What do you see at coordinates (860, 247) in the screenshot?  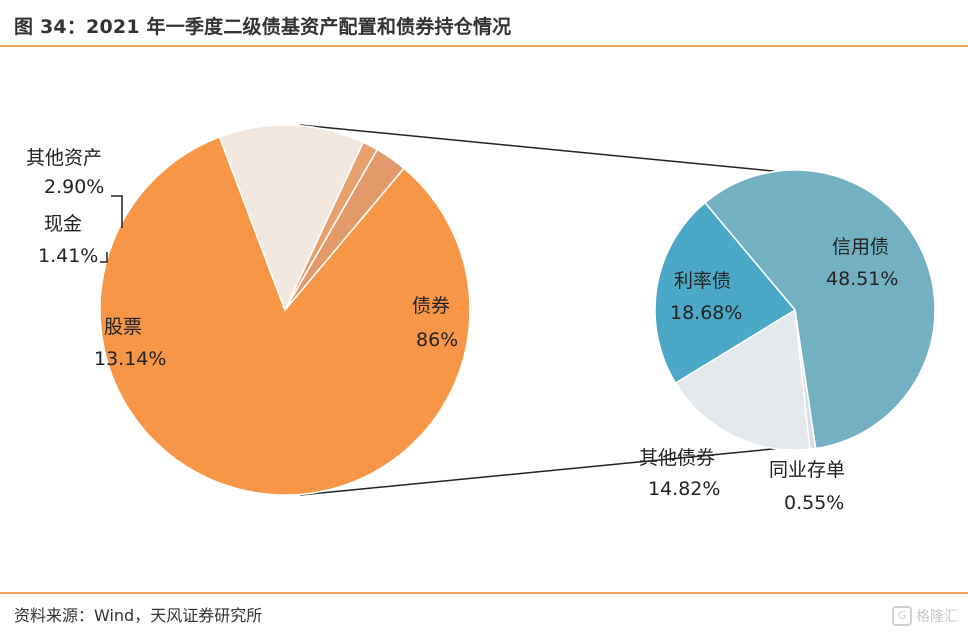 I see `label-credit-name: 信用债` at bounding box center [860, 247].